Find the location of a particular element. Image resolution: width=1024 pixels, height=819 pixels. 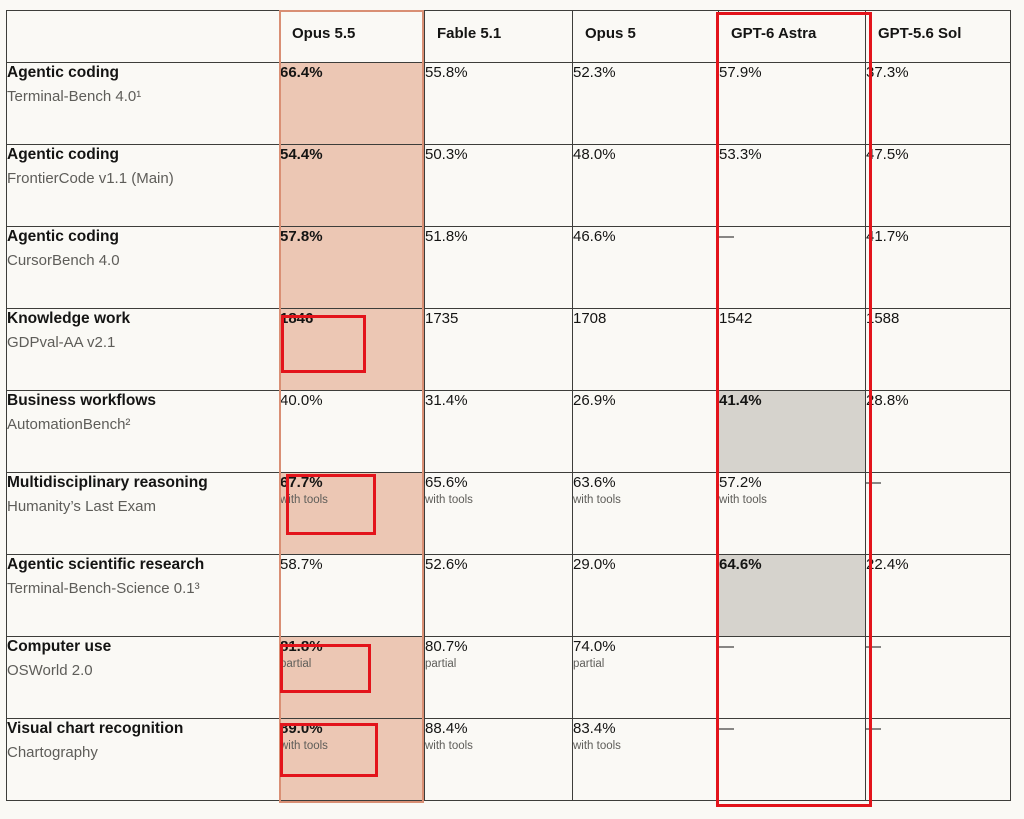

score-cell-gpt-6-astra: 57.9% is located at coordinates (792, 103).